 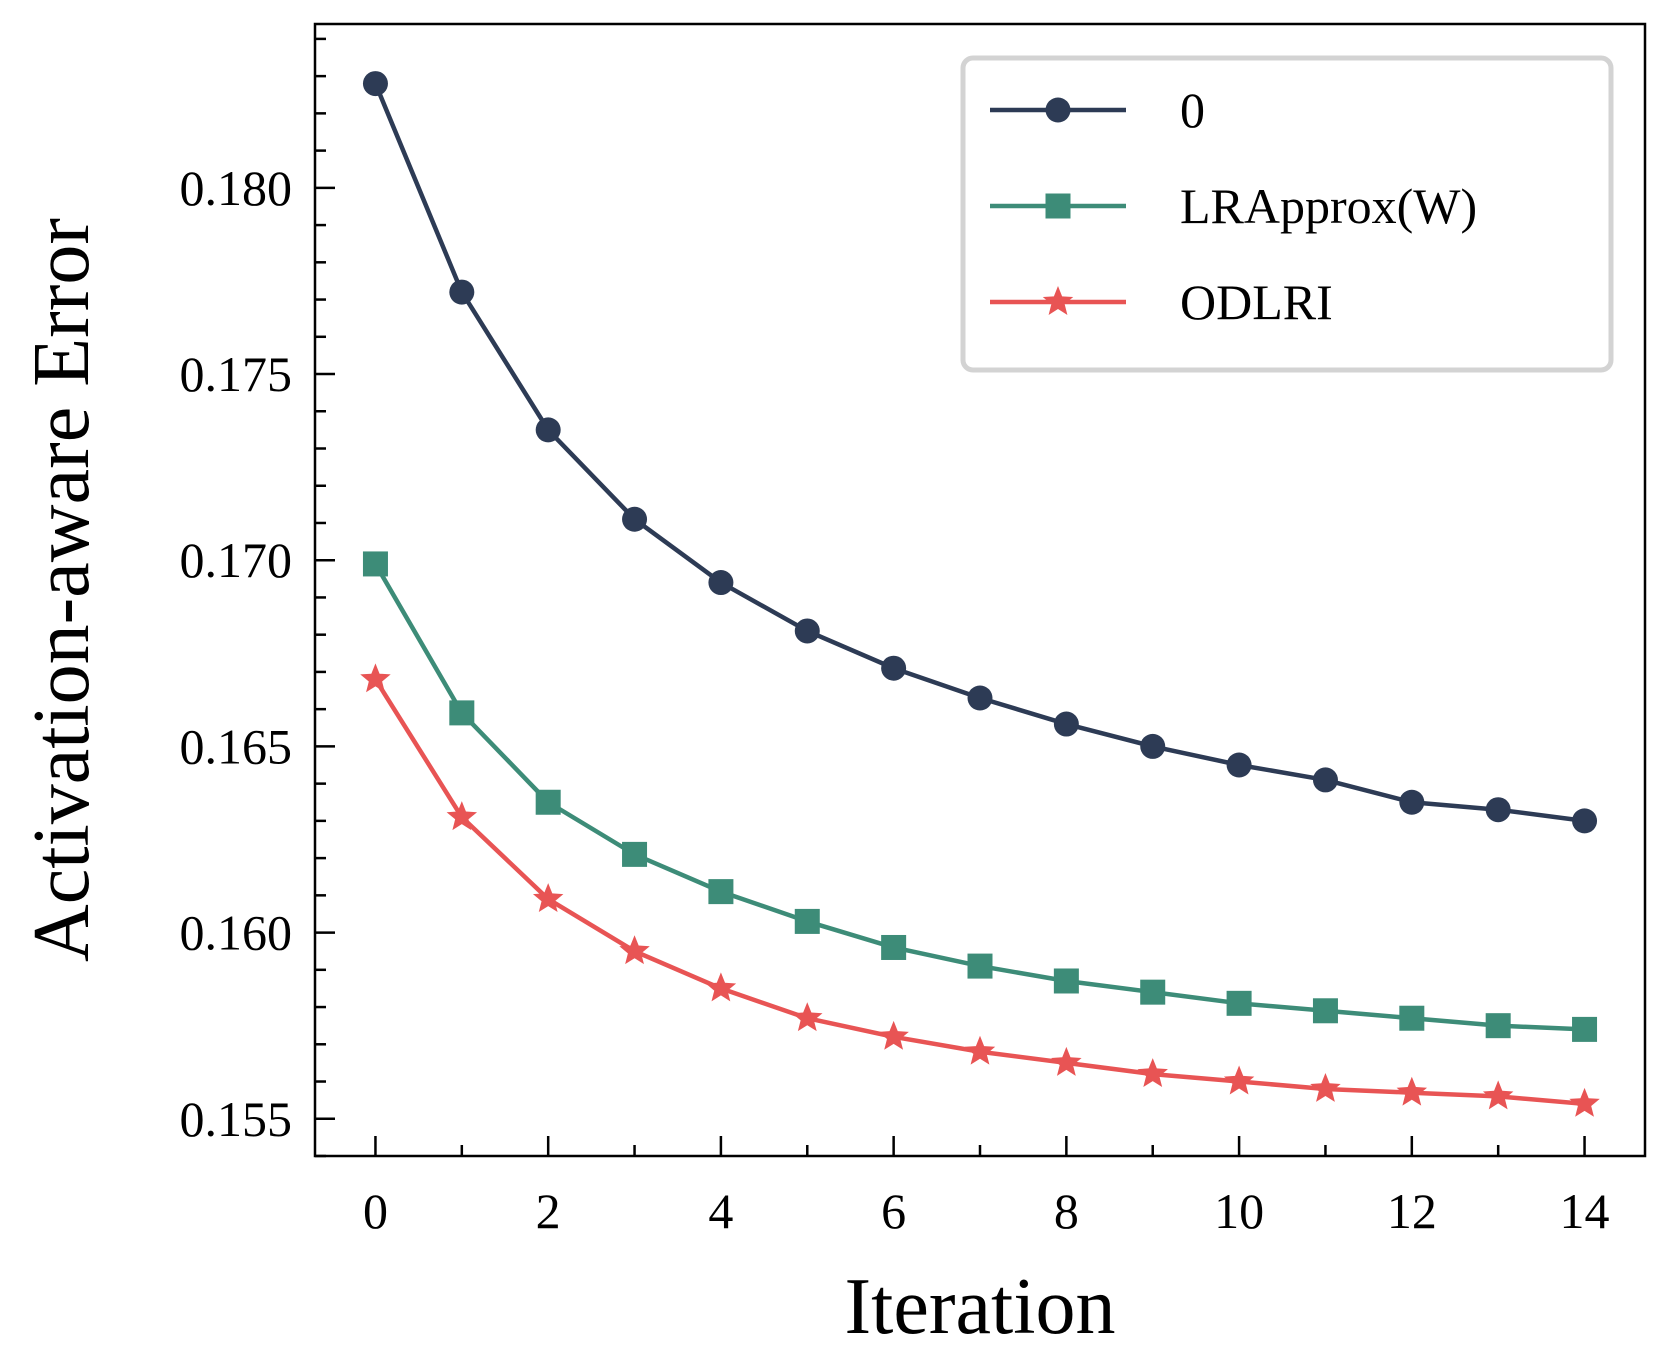 I want to click on y-tick-label: 0.165, so click(x=236, y=746).